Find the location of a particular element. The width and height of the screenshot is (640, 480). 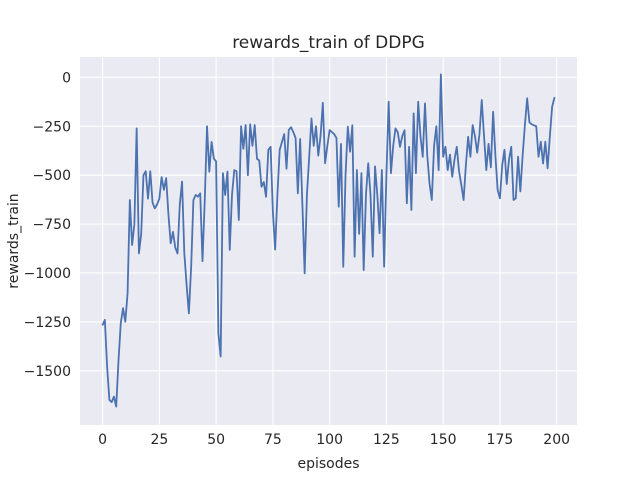

x-axis-label: episodes is located at coordinates (328, 464).